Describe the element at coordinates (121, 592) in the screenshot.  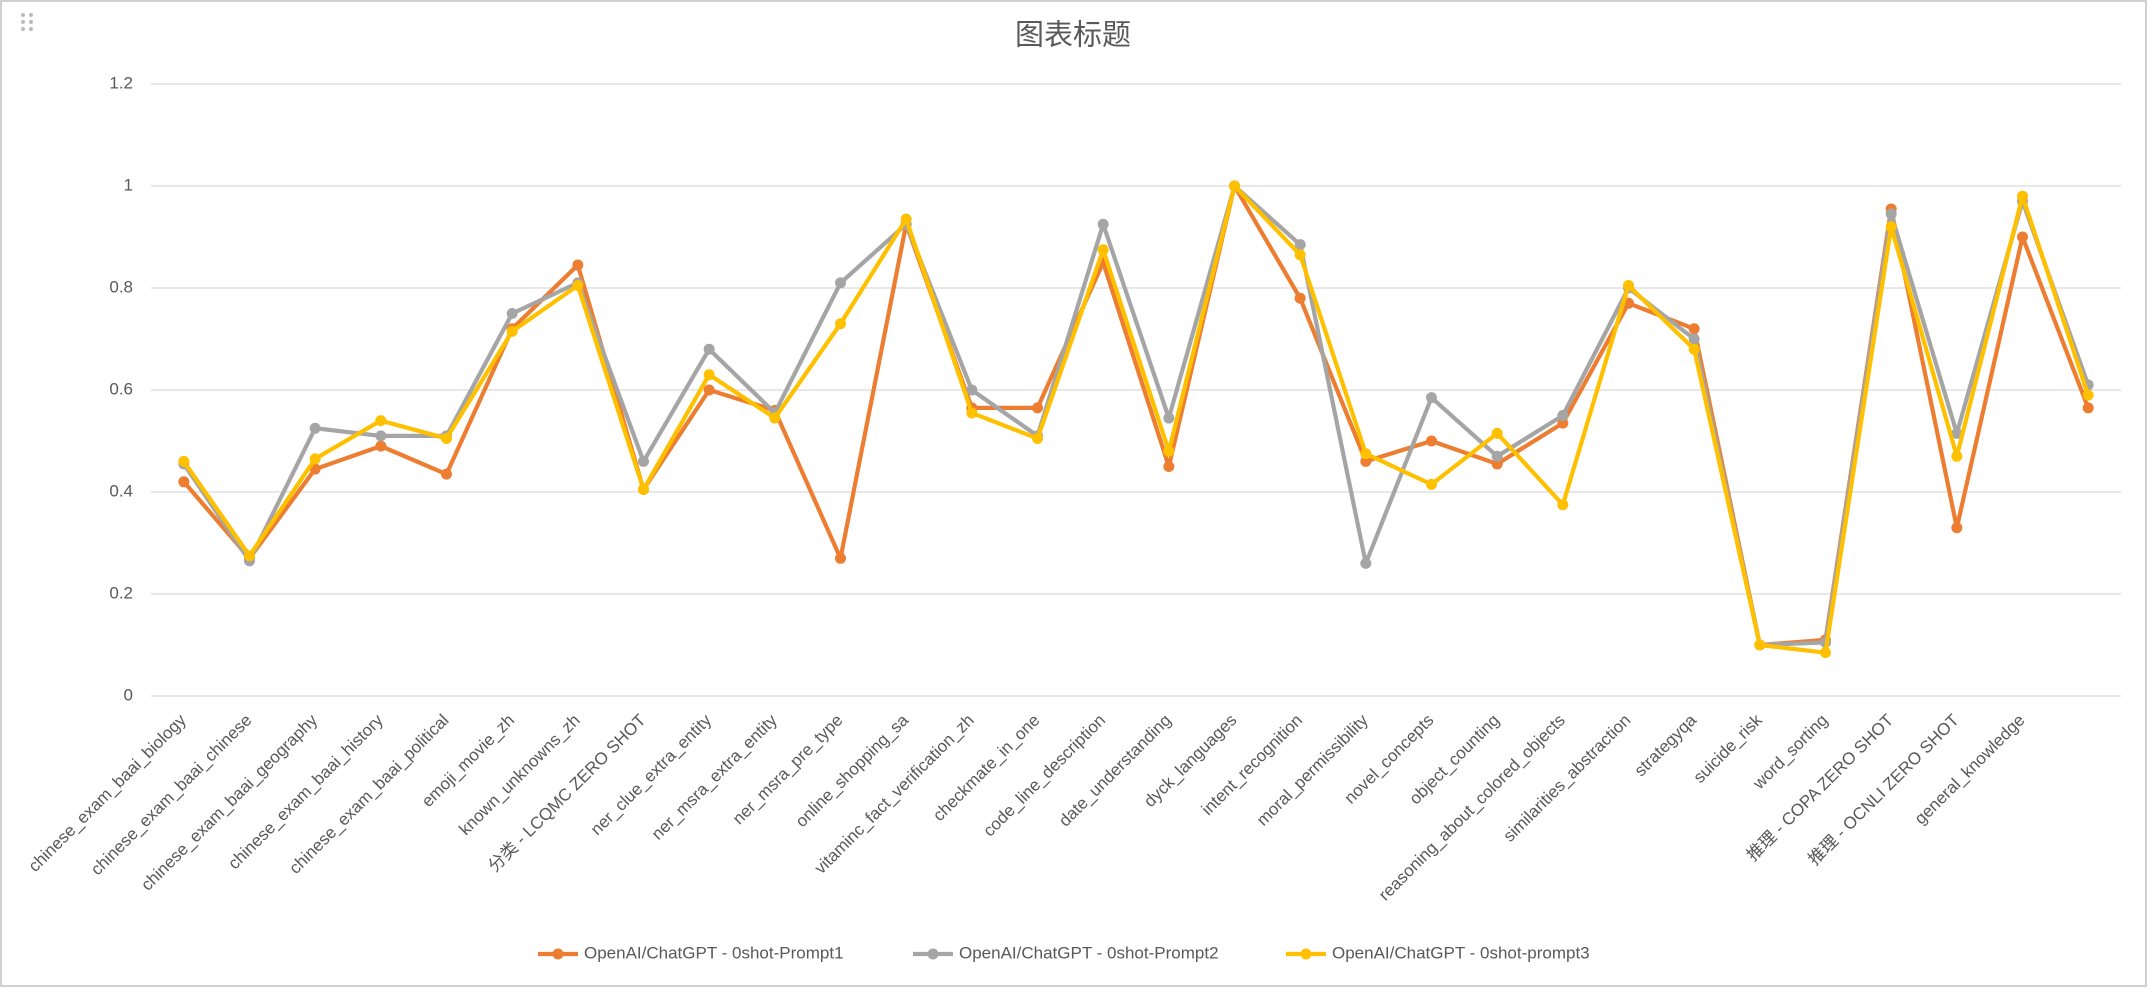
I see `y-tick-label: 0.2` at that location.